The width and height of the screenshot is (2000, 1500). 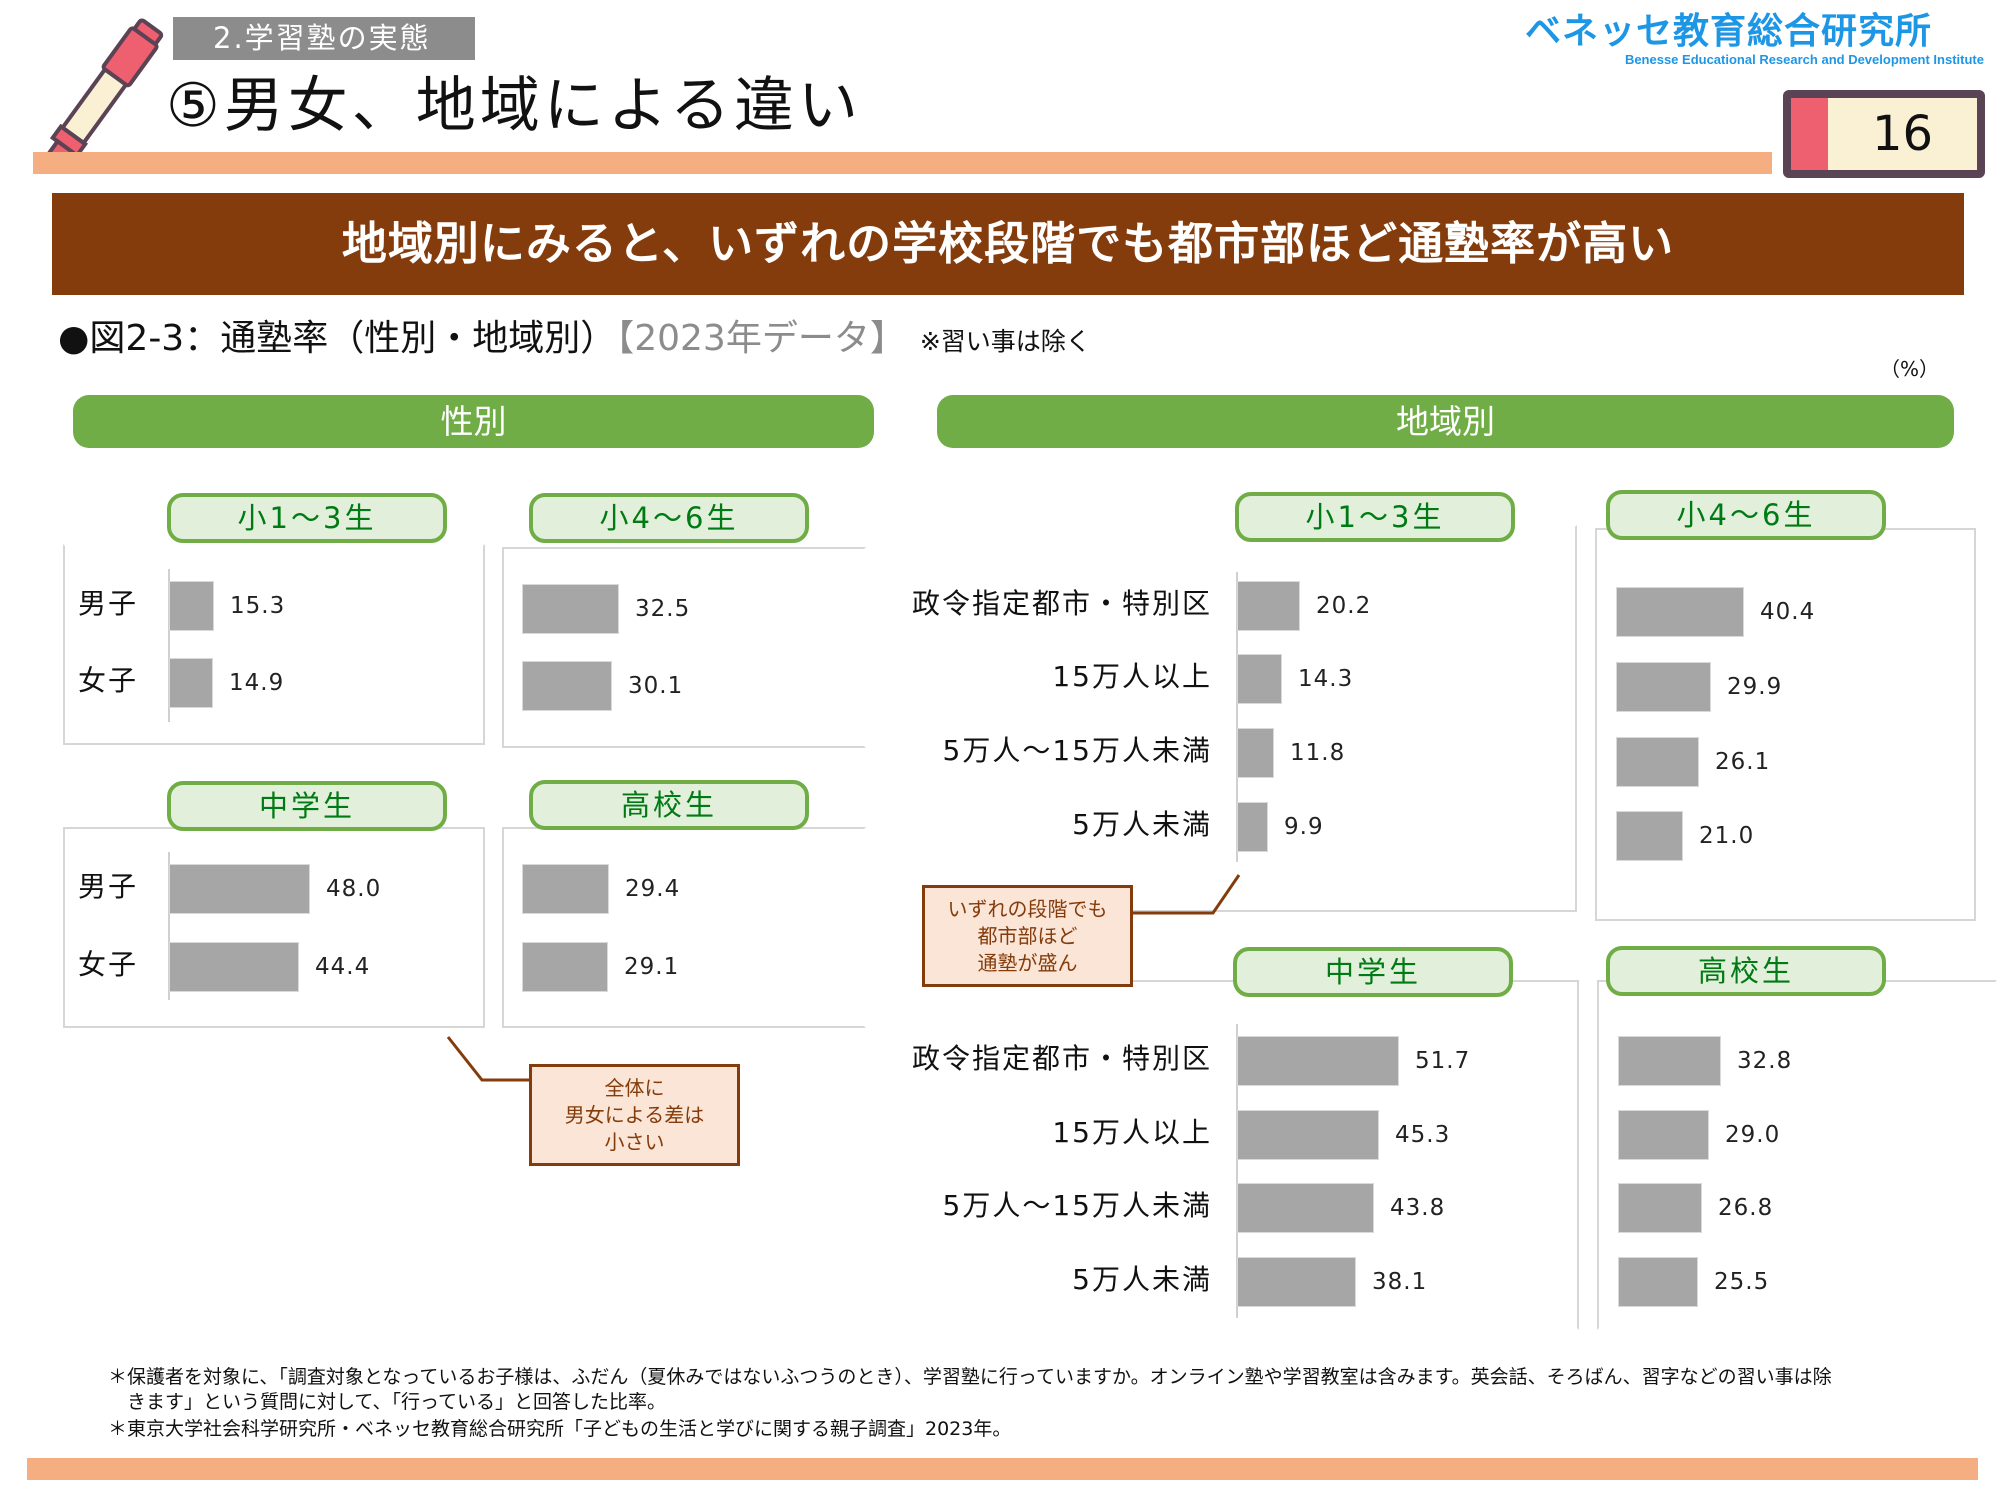 What do you see at coordinates (1755, 687) in the screenshot?
I see `data-label: 29.9` at bounding box center [1755, 687].